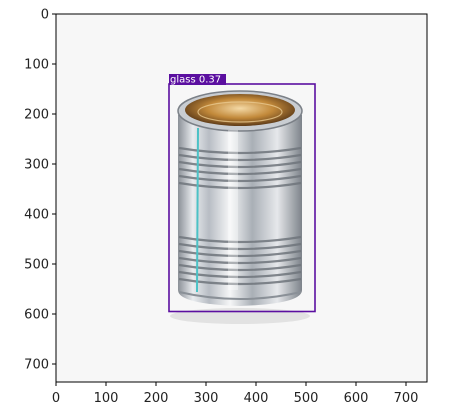 The width and height of the screenshot is (463, 418). What do you see at coordinates (36, 165) in the screenshot?
I see `y-tick-label: 300` at bounding box center [36, 165].